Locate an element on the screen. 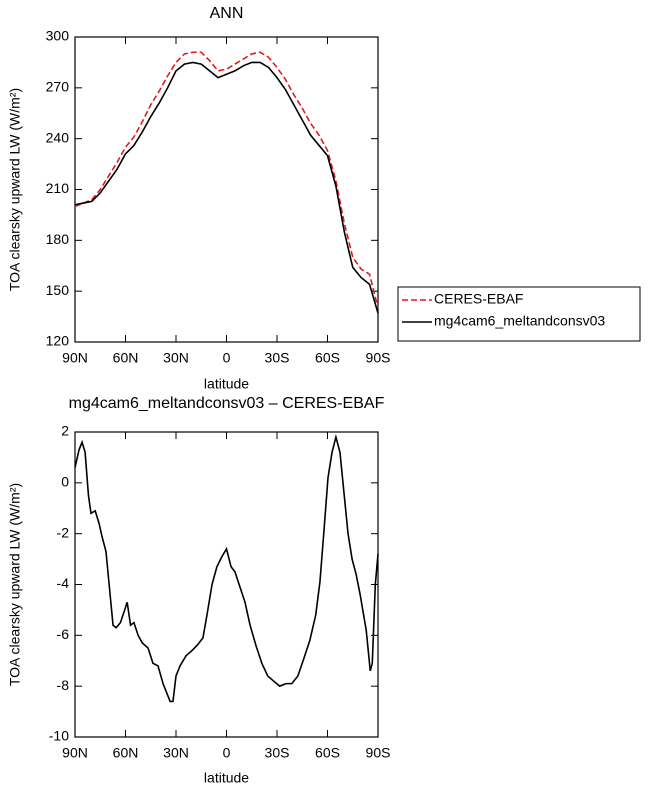 Image resolution: width=648 pixels, height=791 pixels. y-tick-label: 270 is located at coordinates (58, 87).